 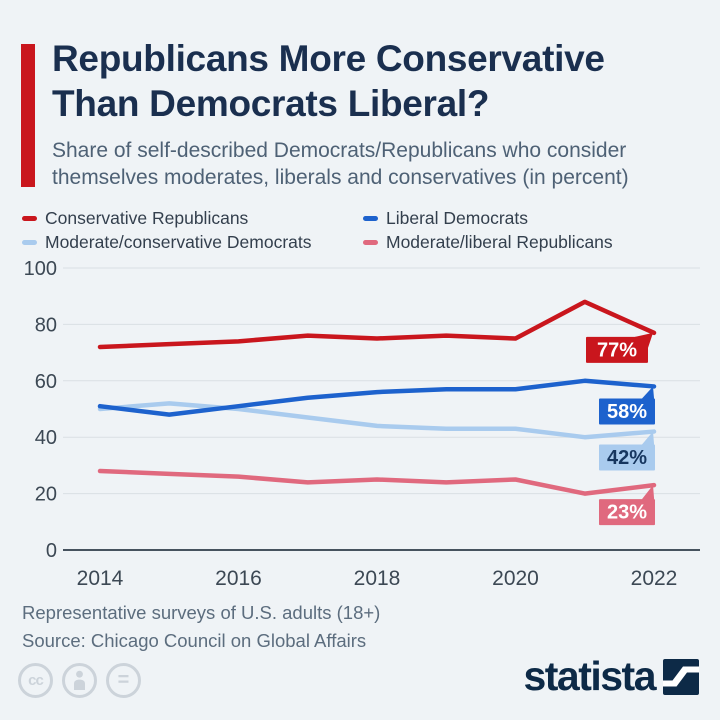 I want to click on value-label: 42%, so click(x=627, y=458).